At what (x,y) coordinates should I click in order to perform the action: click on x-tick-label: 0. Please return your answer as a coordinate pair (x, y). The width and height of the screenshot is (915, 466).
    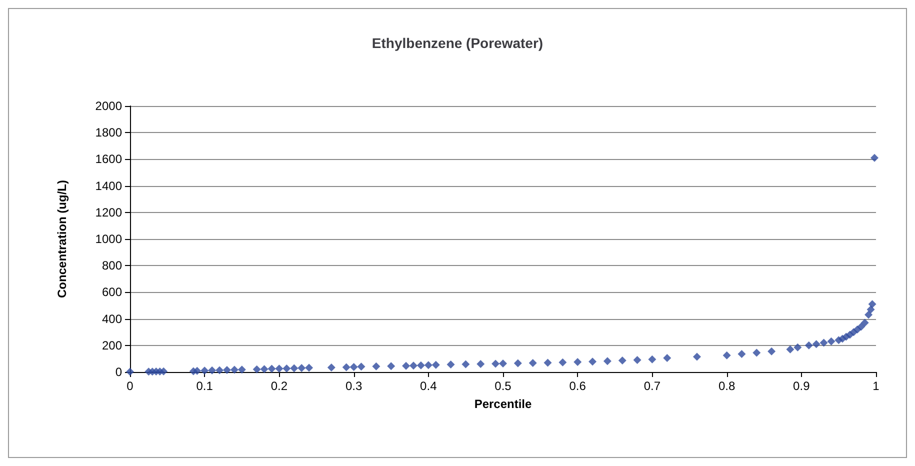
    Looking at the image, I should click on (130, 386).